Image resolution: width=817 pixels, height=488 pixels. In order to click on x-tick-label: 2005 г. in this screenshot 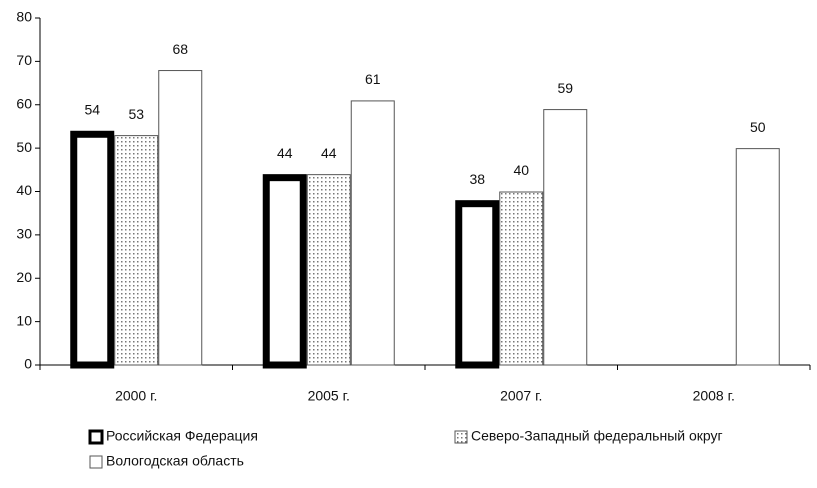, I will do `click(329, 396)`.